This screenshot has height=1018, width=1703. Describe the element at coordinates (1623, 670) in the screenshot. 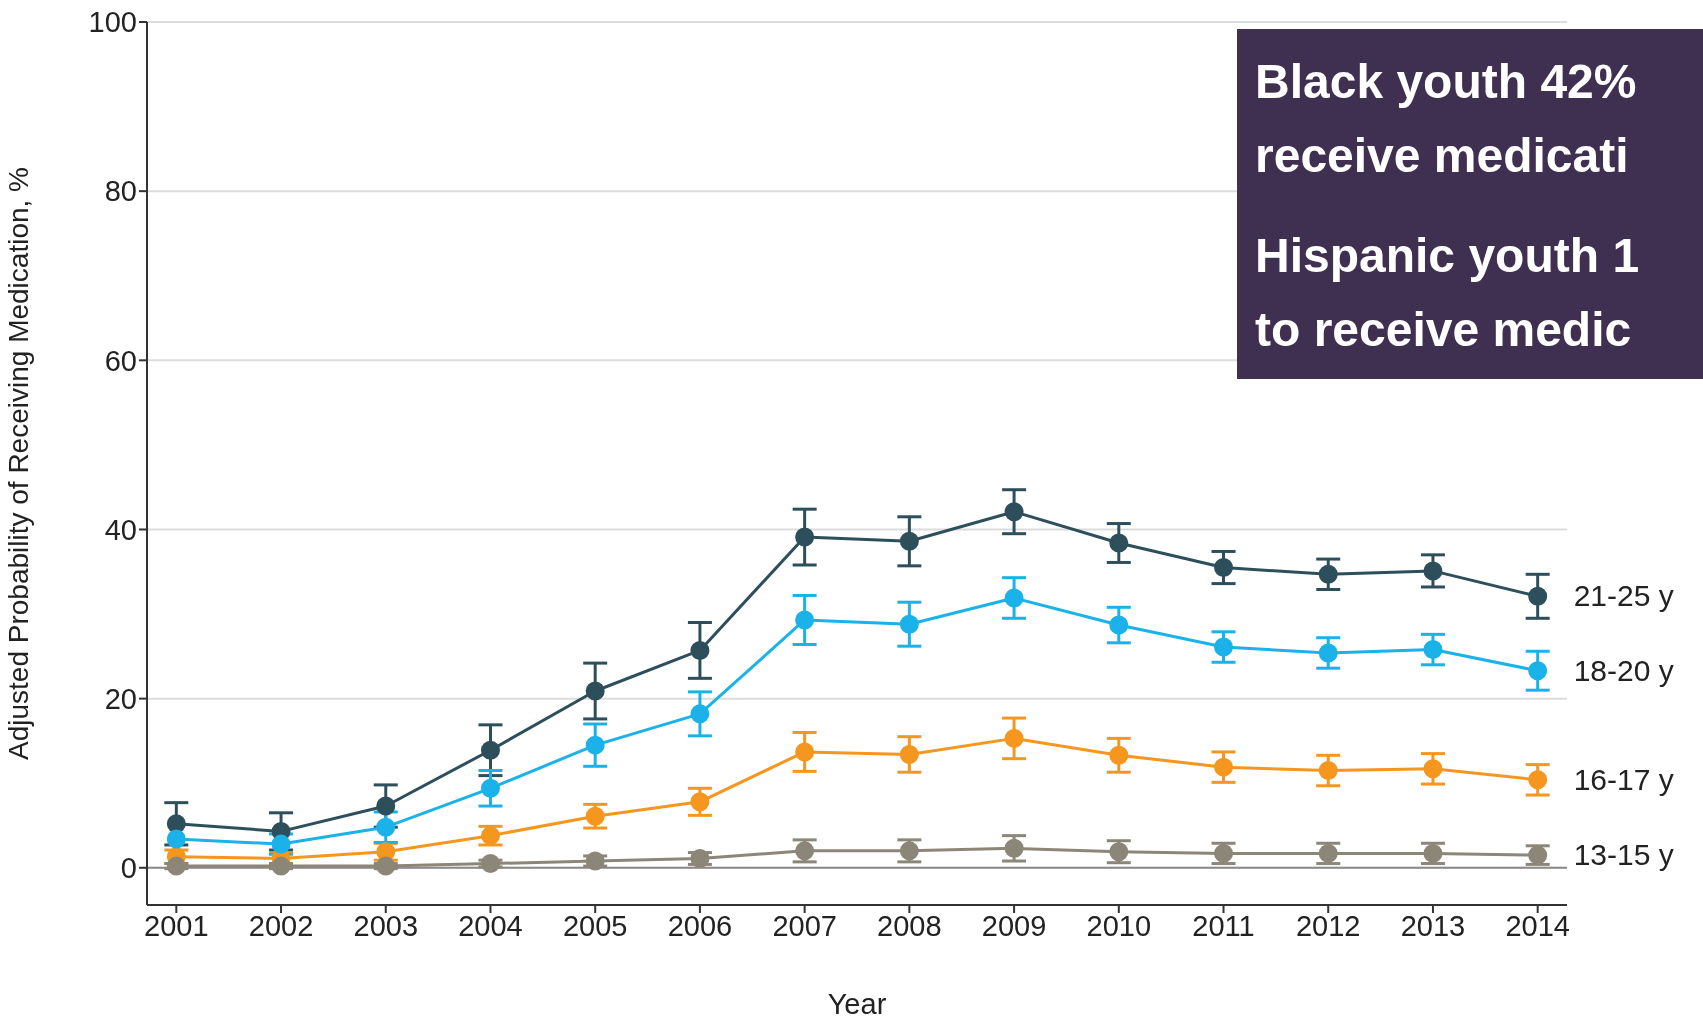

I see `series-label: 18-20 y` at that location.